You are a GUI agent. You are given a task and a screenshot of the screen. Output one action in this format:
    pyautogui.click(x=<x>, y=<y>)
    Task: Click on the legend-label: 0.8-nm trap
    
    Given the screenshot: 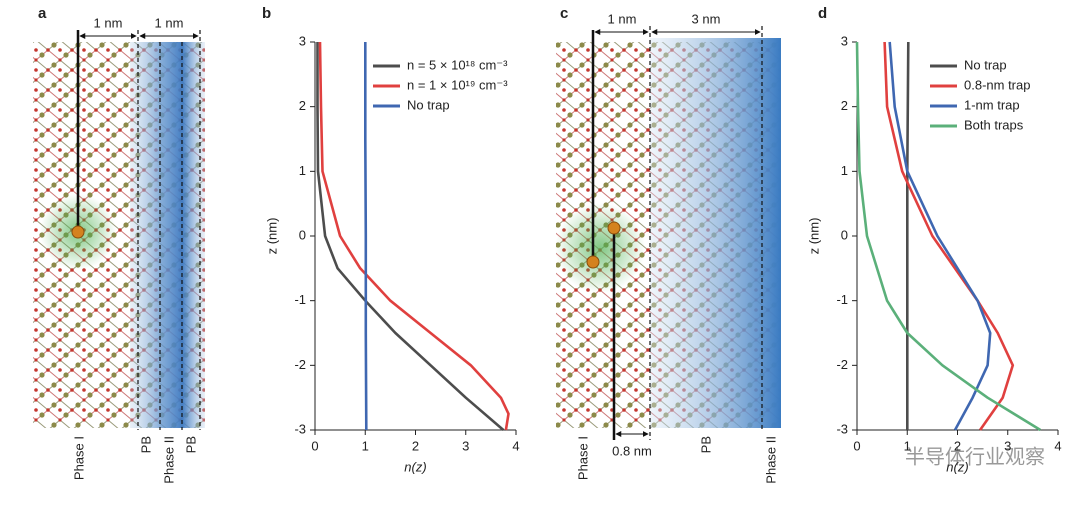 What is the action you would take?
    pyautogui.click(x=997, y=84)
    